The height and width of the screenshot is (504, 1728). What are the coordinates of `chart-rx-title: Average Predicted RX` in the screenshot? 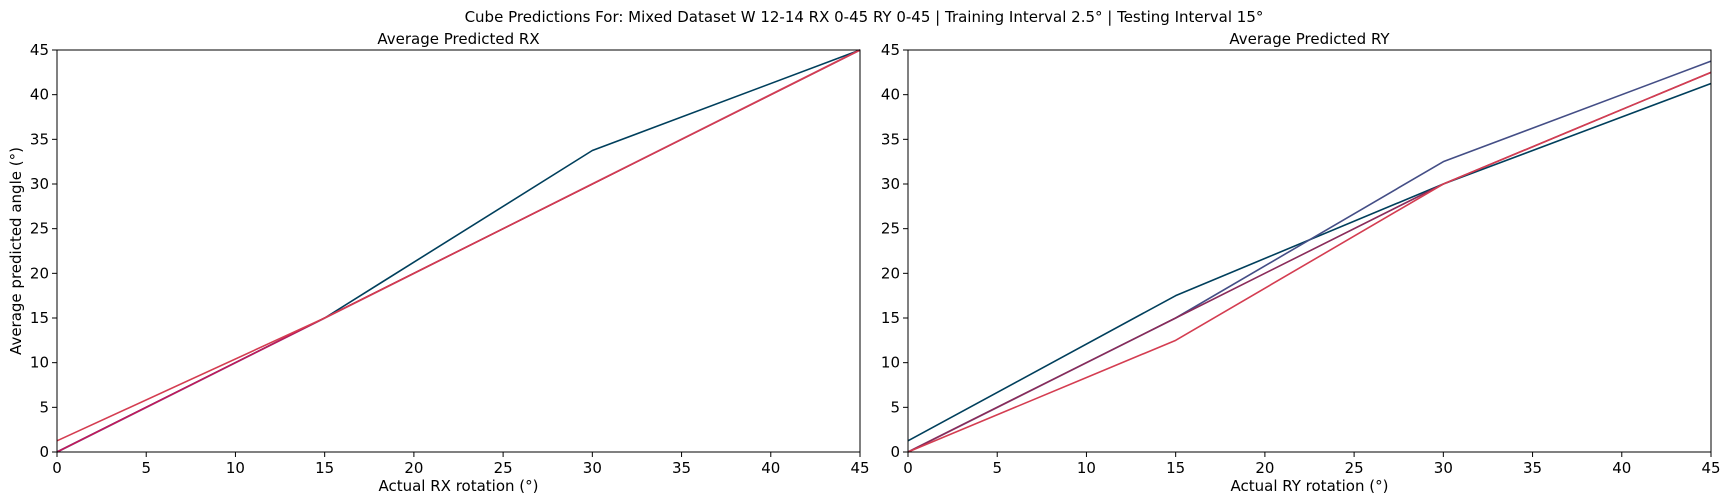 It's located at (458, 39).